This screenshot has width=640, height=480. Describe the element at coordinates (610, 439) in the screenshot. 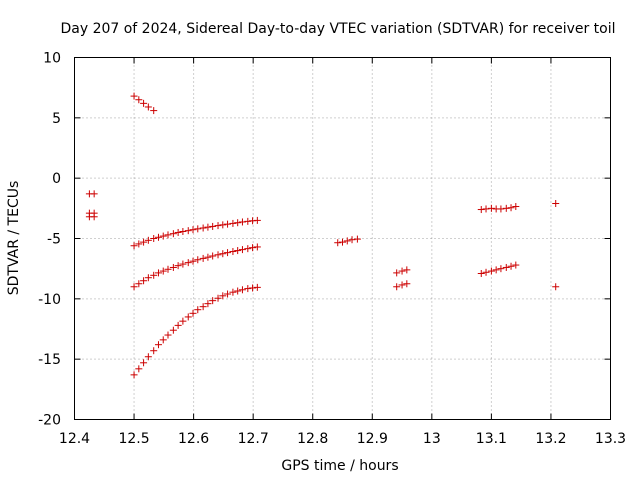

I see `x-tick-label: 13.3` at that location.